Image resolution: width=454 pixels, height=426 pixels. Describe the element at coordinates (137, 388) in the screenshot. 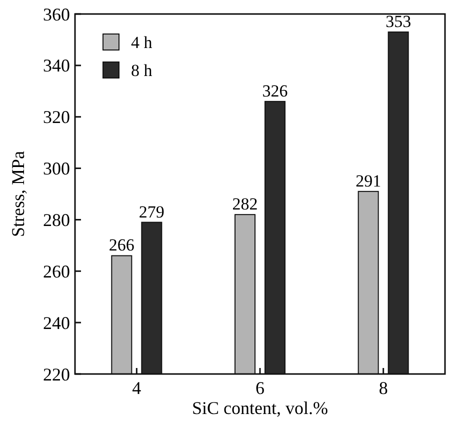

I see `x-tick-label: 4` at that location.